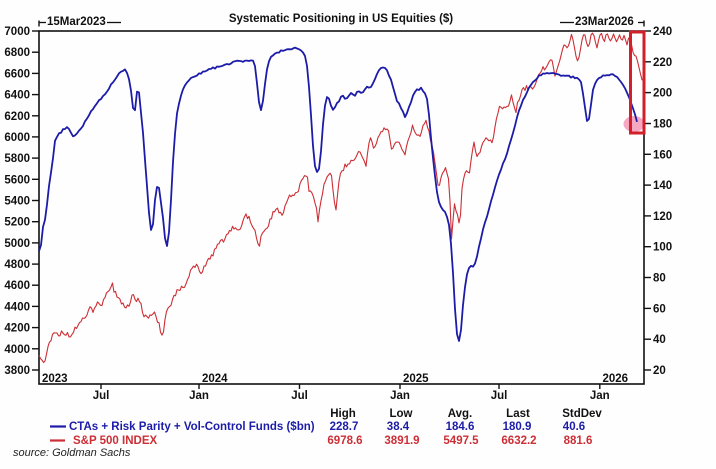 The width and height of the screenshot is (716, 469). I want to click on svg-text: 5000, so click(17, 244).